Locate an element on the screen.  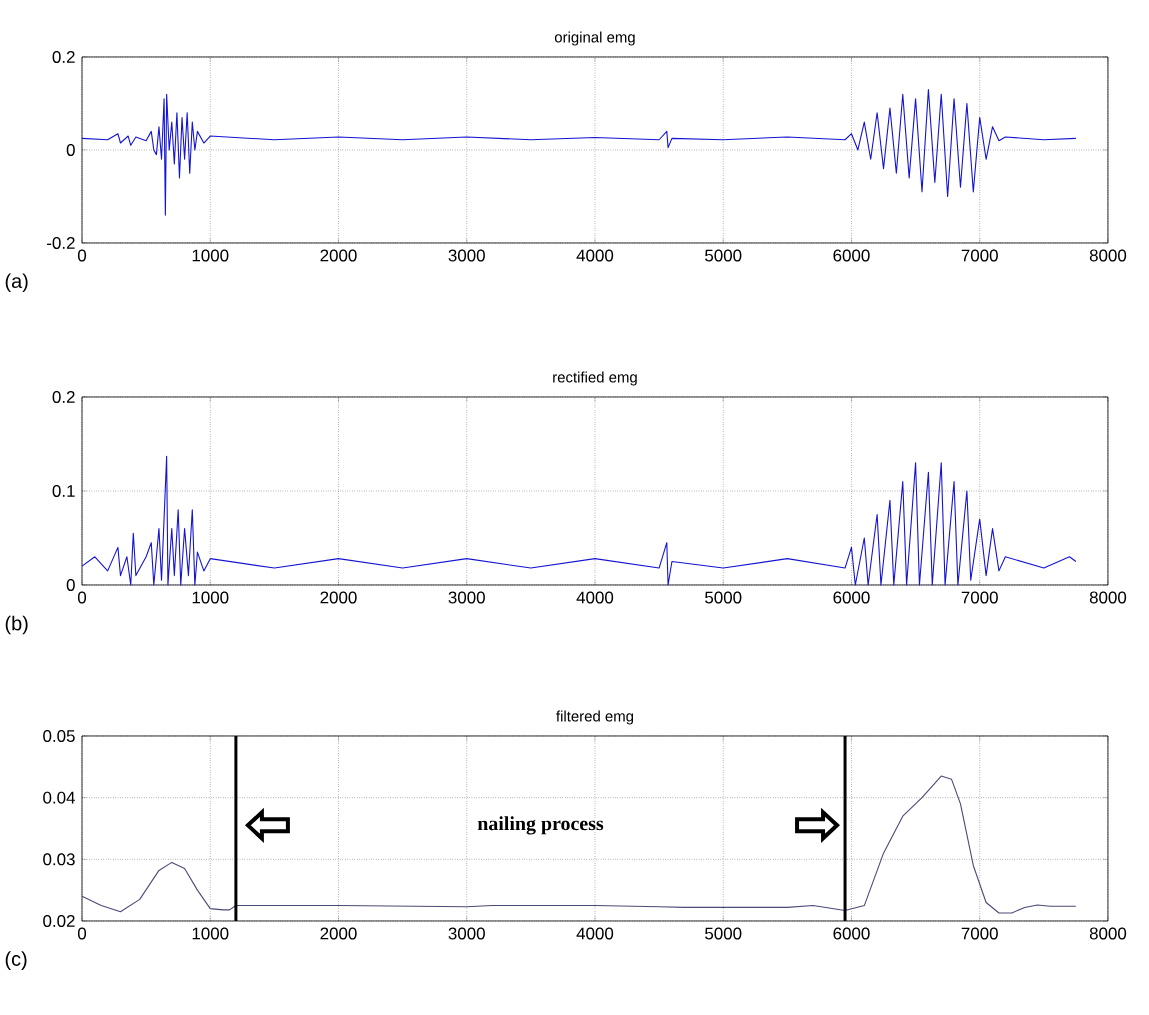
y-tick-label: 0.03 is located at coordinates (59, 859).